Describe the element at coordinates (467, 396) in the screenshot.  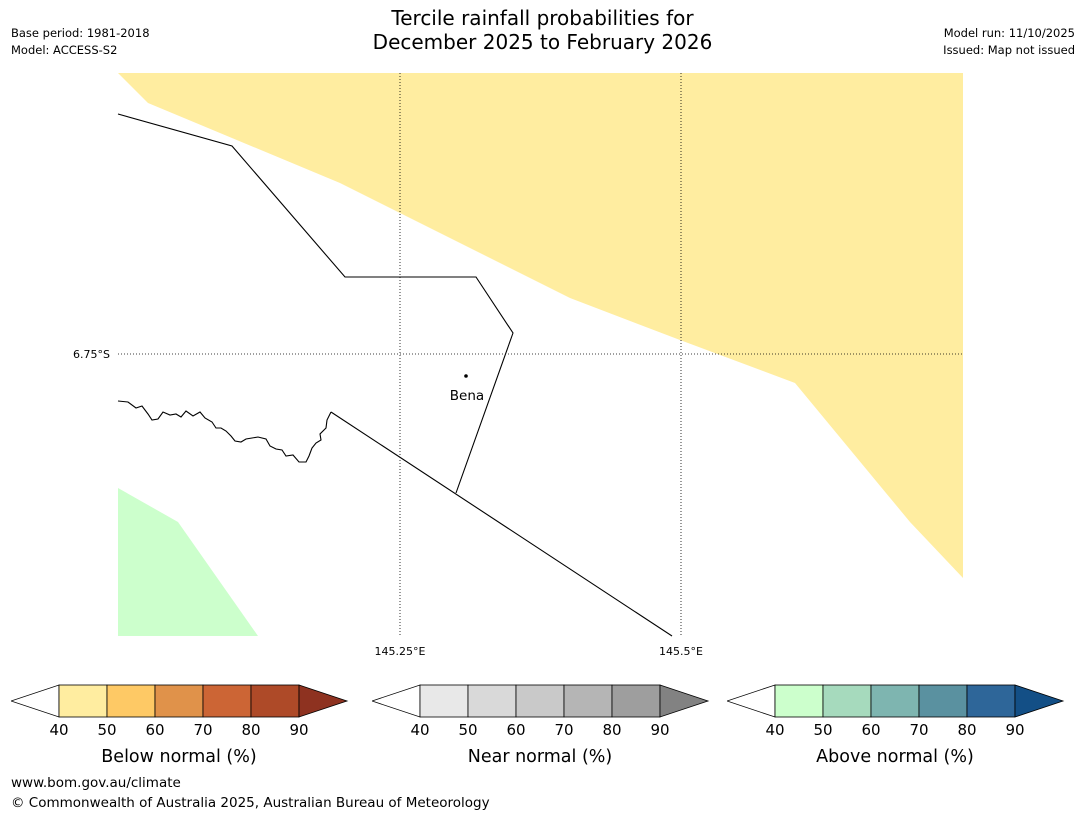
I see `bena-label: Bena` at that location.